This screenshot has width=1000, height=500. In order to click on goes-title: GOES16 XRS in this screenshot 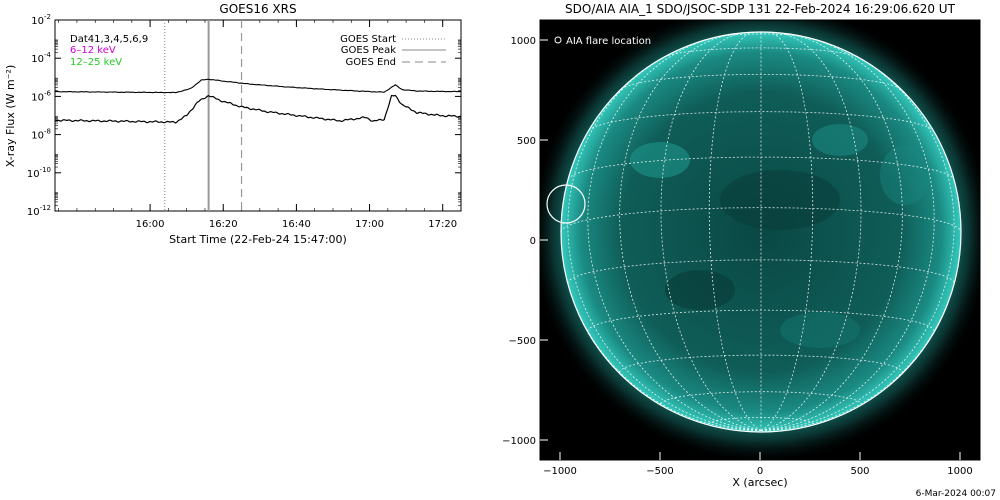, I will do `click(257, 9)`.